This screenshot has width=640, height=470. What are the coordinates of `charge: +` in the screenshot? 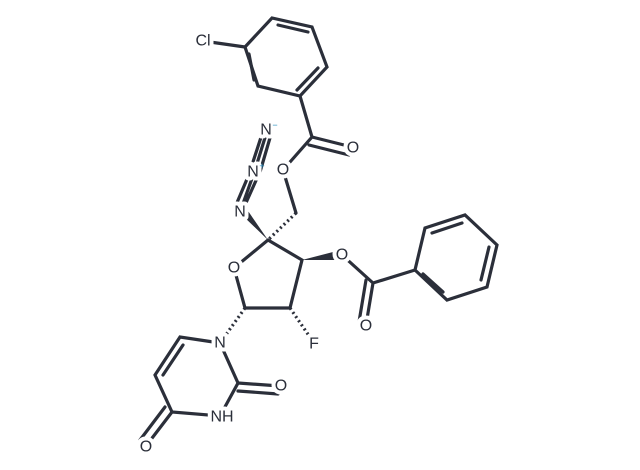 It's located at (261, 166).